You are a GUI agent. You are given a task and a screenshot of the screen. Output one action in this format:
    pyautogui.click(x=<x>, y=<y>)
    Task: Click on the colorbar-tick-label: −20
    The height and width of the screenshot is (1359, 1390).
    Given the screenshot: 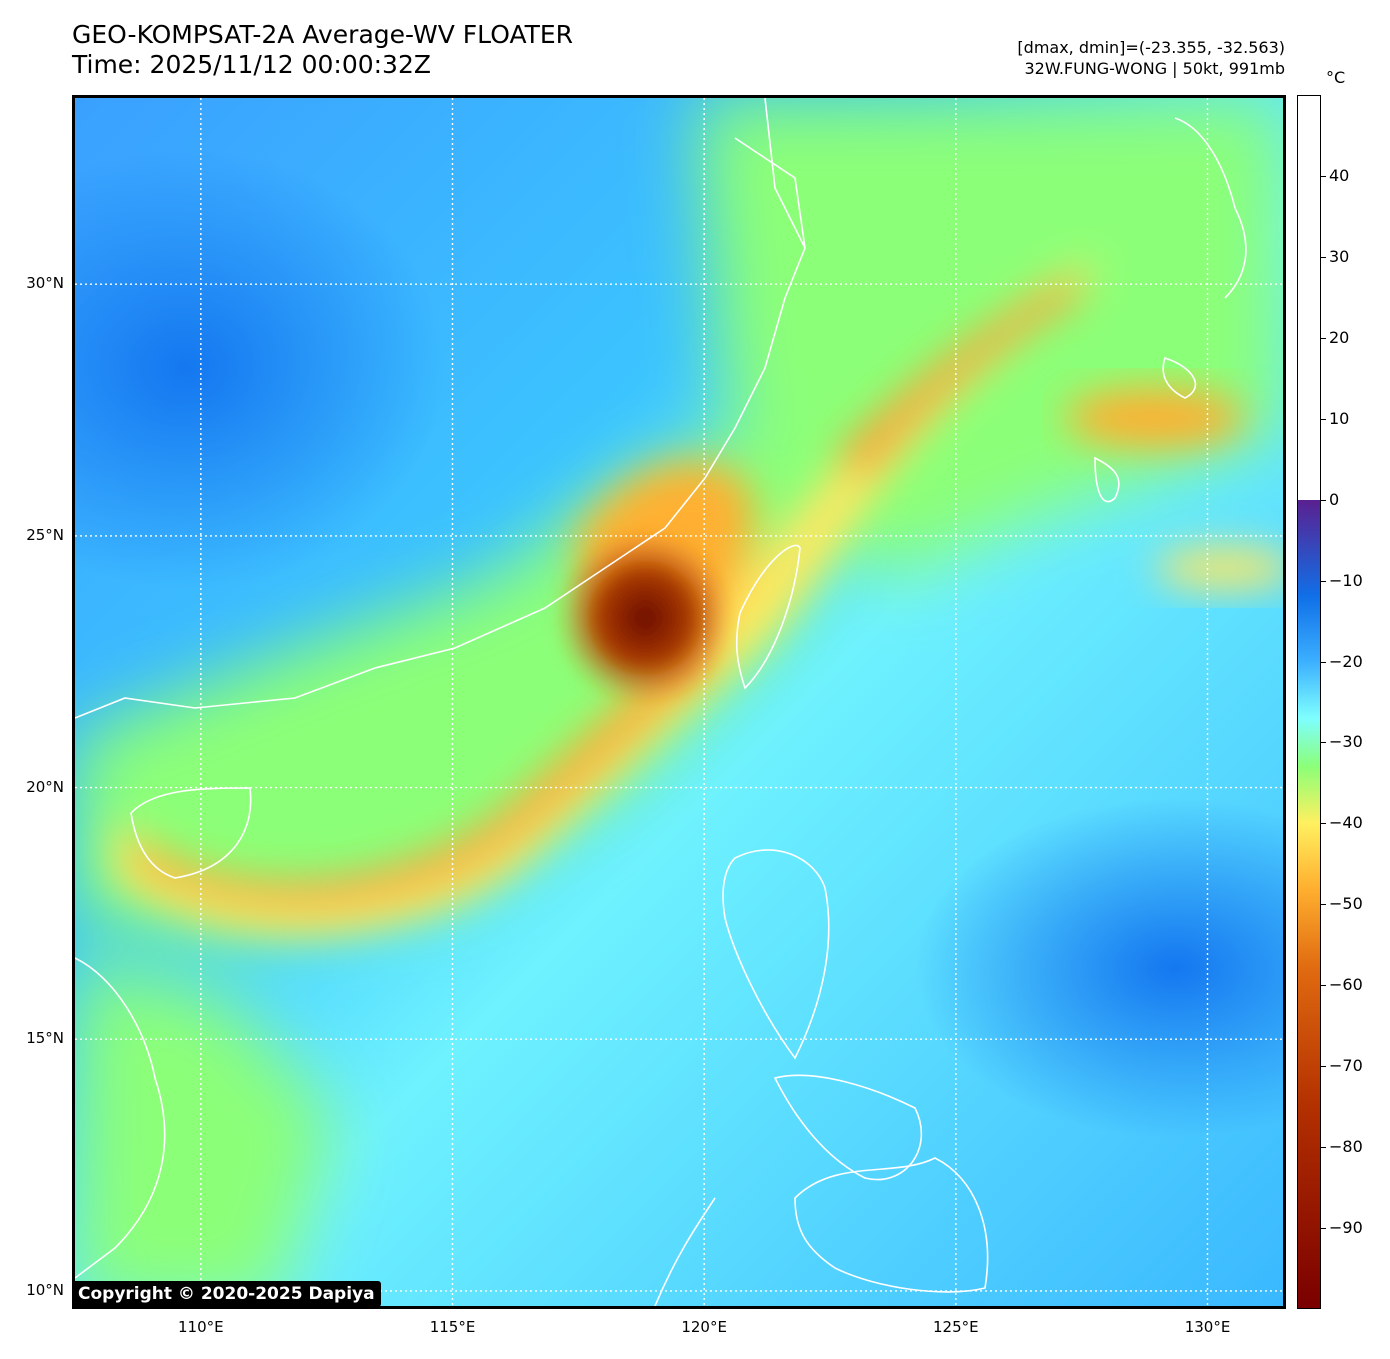 What is the action you would take?
    pyautogui.click(x=1346, y=661)
    